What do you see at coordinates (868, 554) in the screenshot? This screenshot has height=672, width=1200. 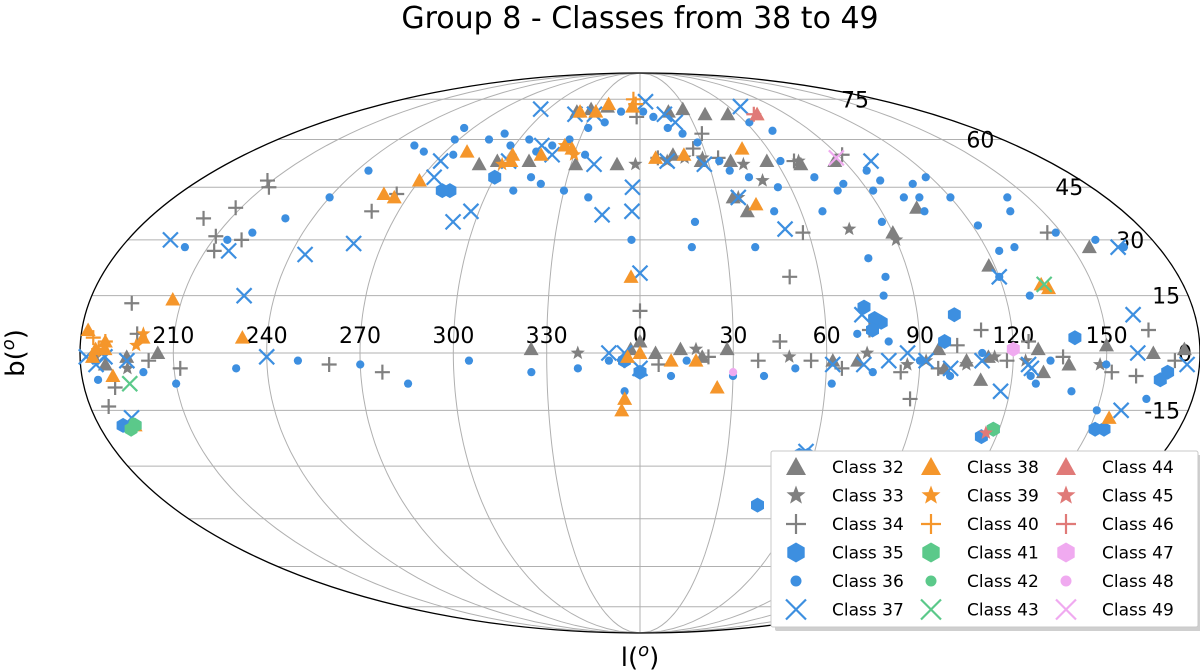 I see `legend-label: Class 35` at bounding box center [868, 554].